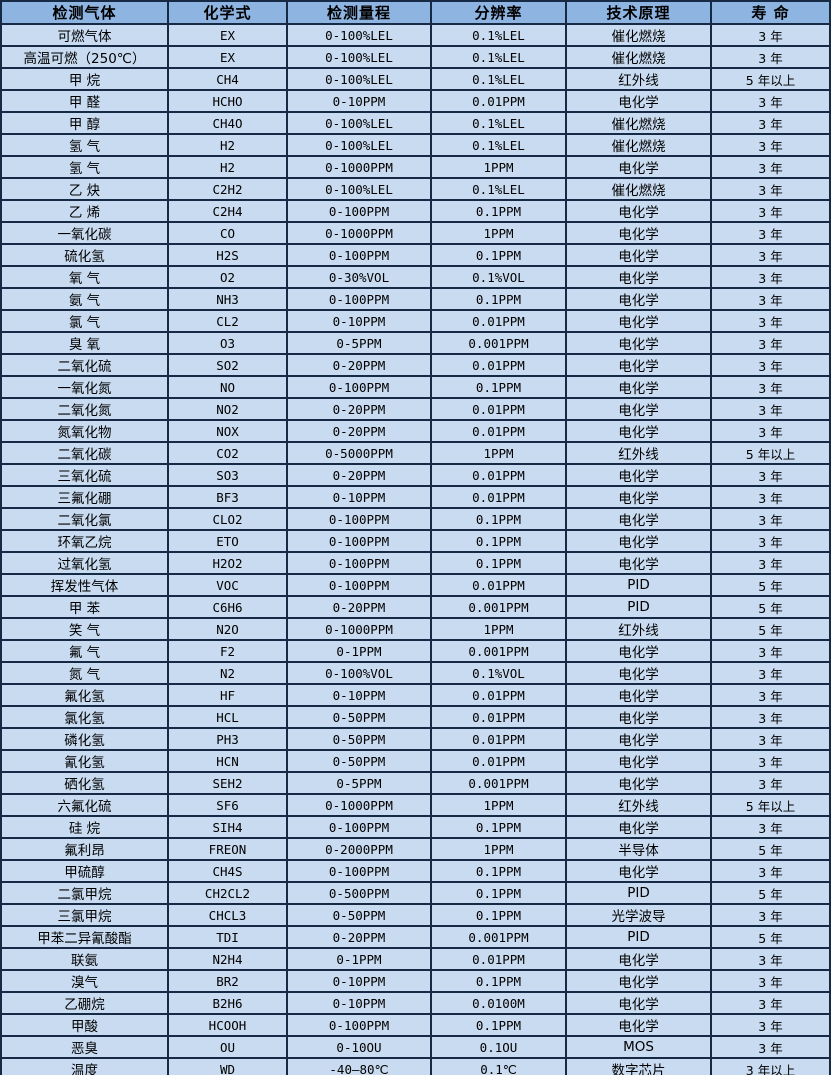 This screenshot has width=831, height=1075. What do you see at coordinates (227, 783) in the screenshot?
I see `cell-formula: SEH2` at bounding box center [227, 783].